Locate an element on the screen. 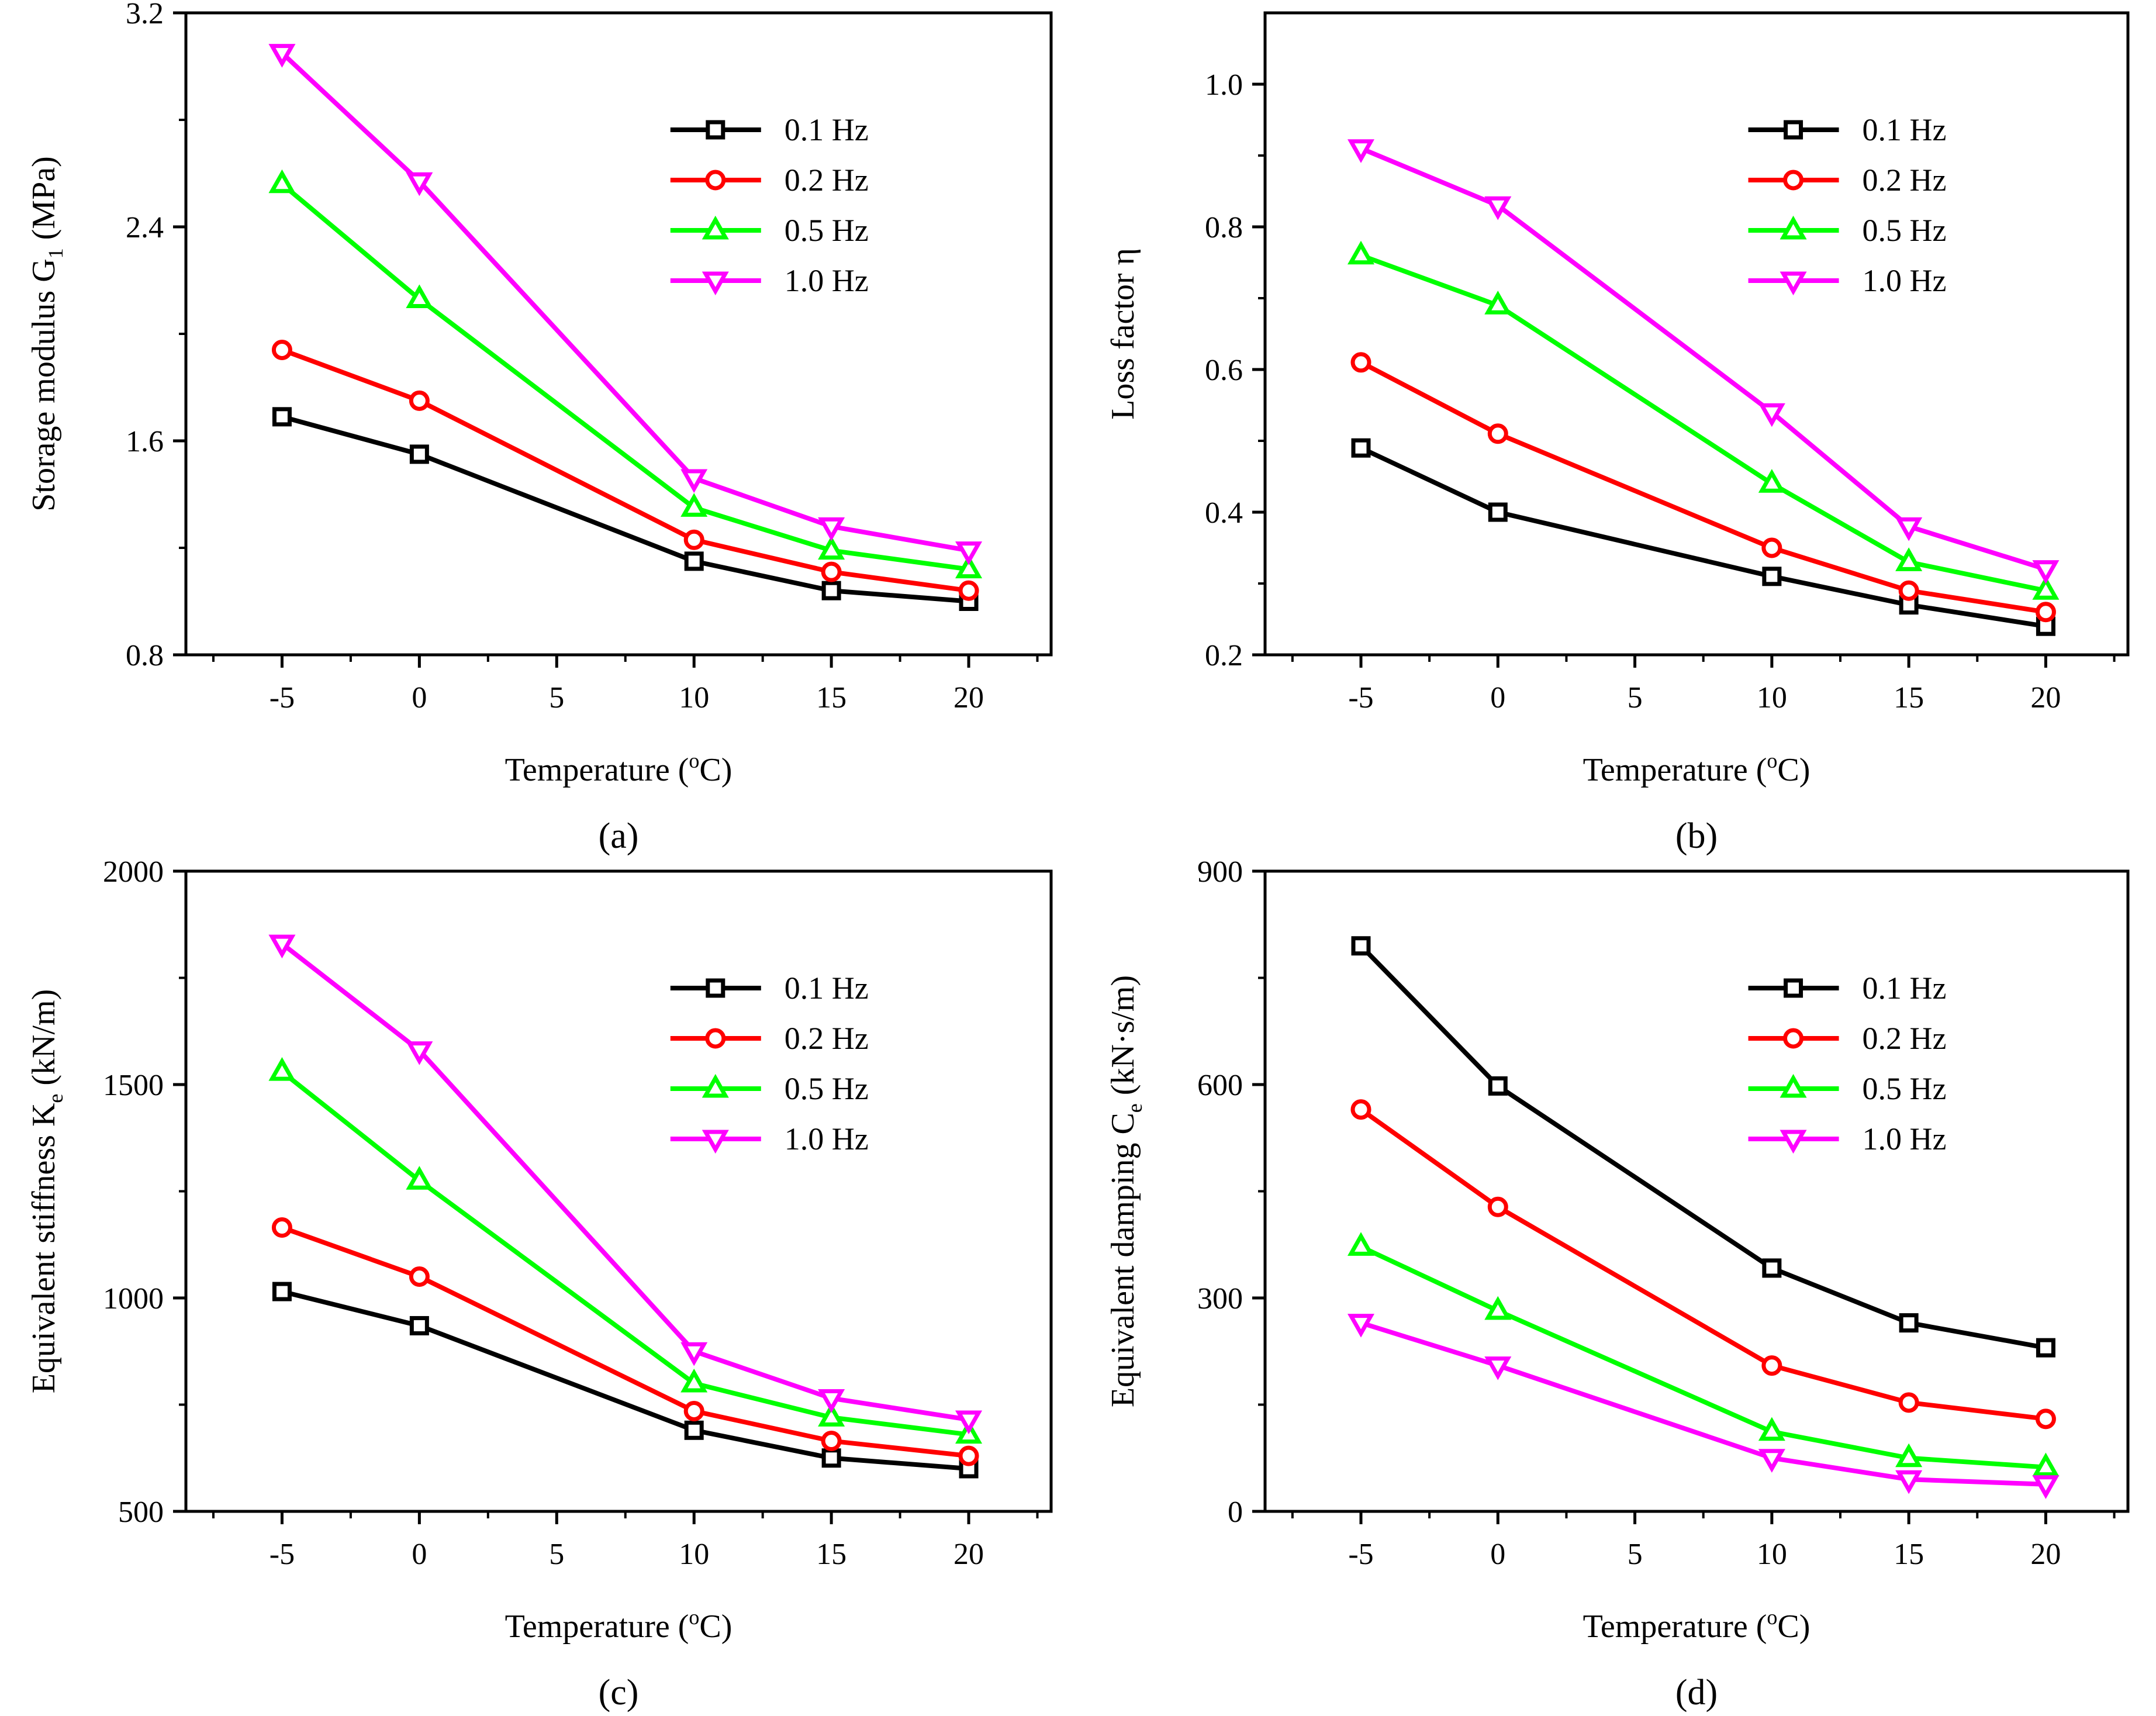  legend-entry: 1.0 Hz is located at coordinates (1848, 280).